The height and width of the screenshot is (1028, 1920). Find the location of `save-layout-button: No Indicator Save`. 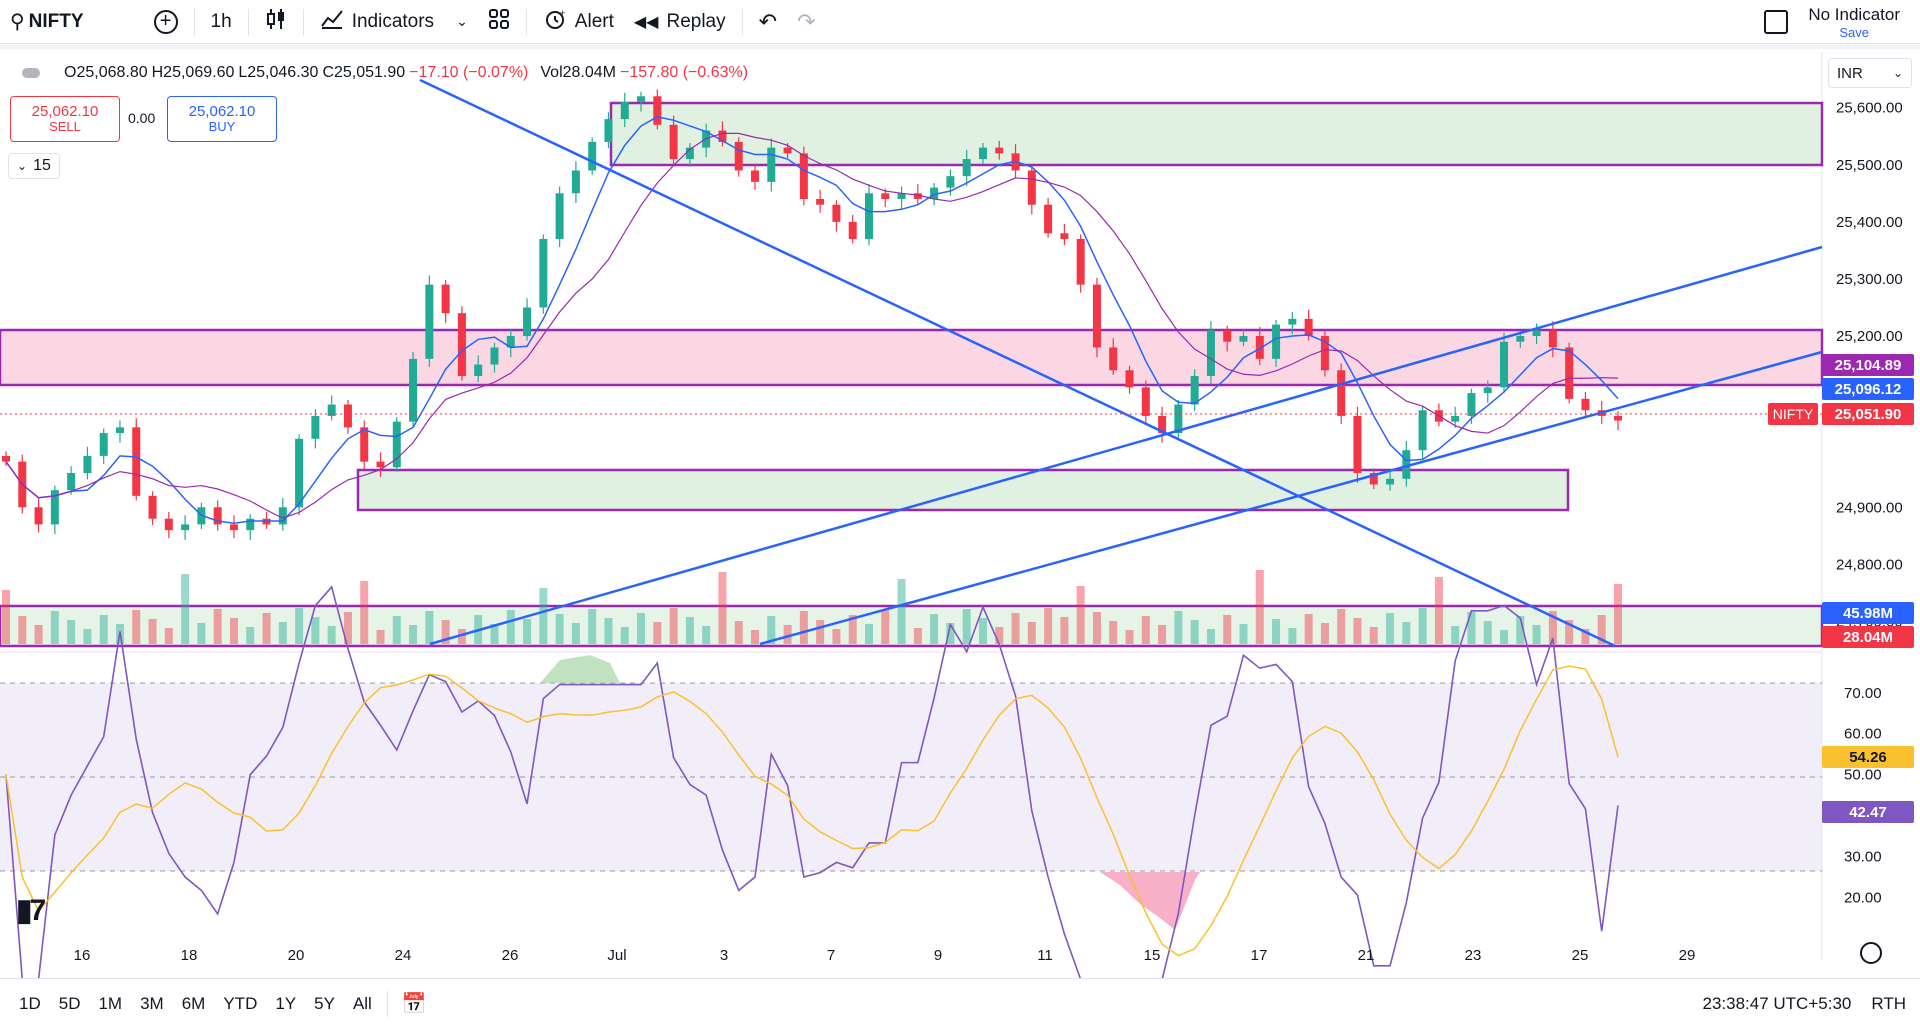

save-layout-button: No Indicator Save is located at coordinates (1854, 22).